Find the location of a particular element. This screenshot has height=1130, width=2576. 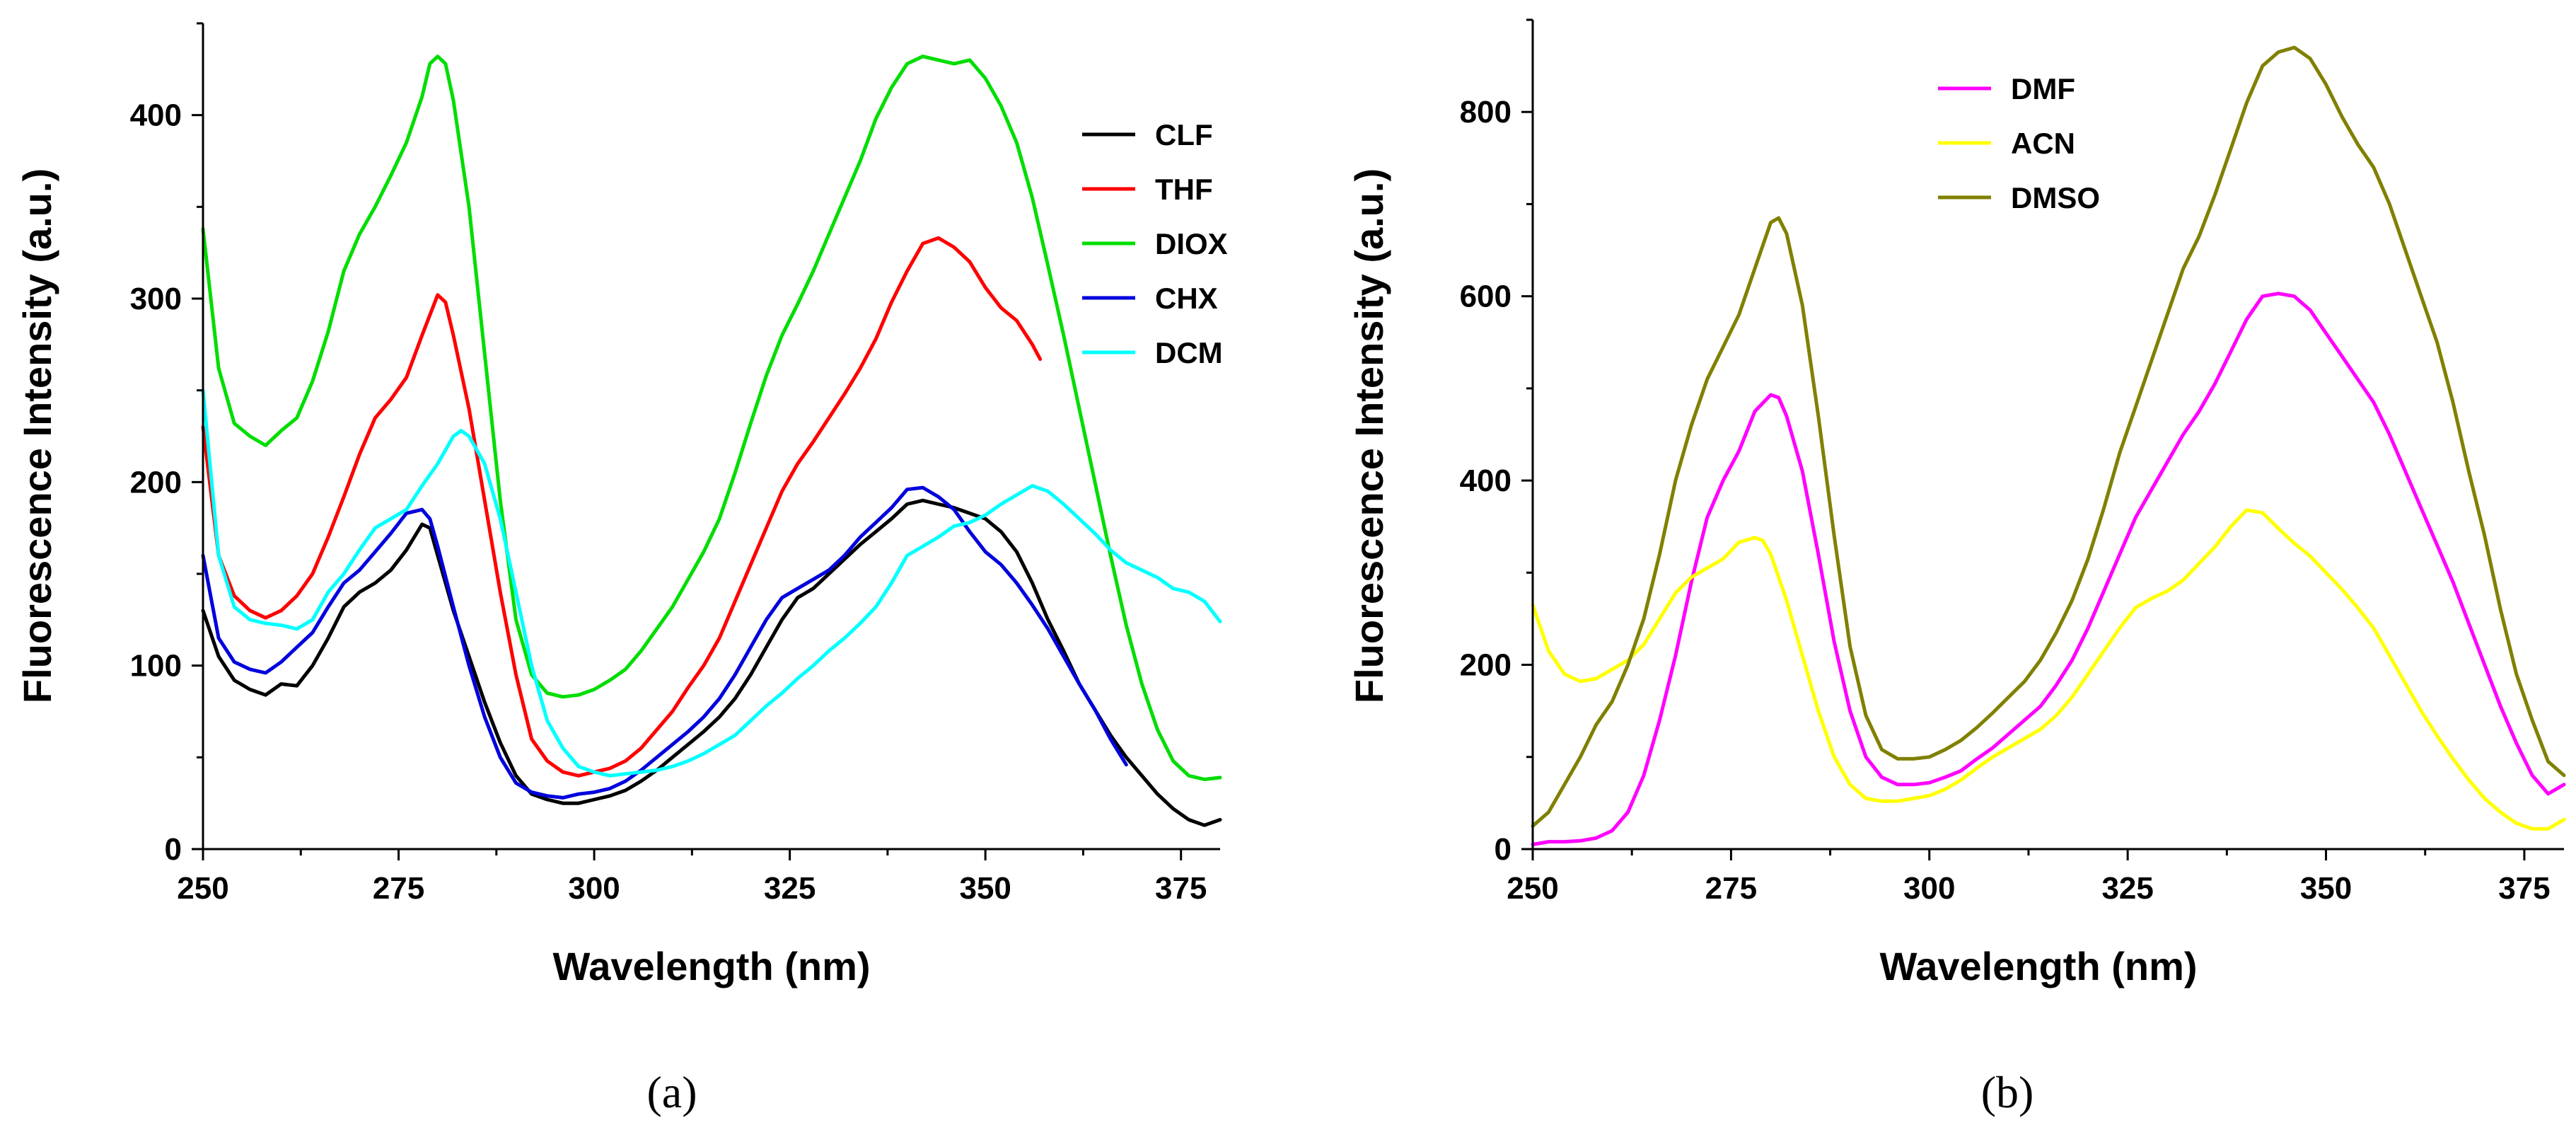

legend: DMF ACN DMSO is located at coordinates (2019, 143).